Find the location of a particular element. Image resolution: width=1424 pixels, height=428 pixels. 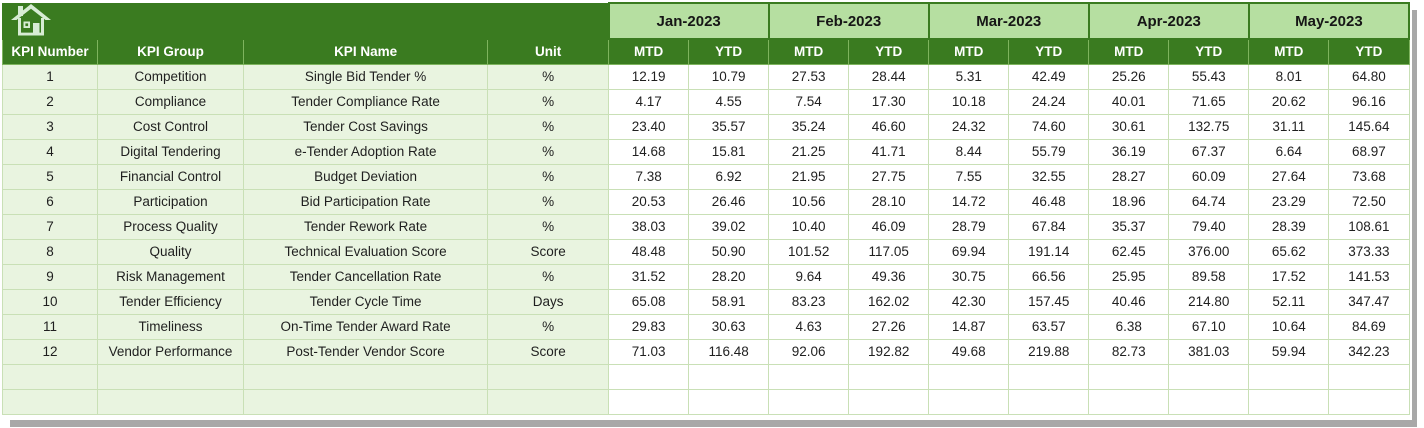

cell-kpi-number is located at coordinates (50, 376).